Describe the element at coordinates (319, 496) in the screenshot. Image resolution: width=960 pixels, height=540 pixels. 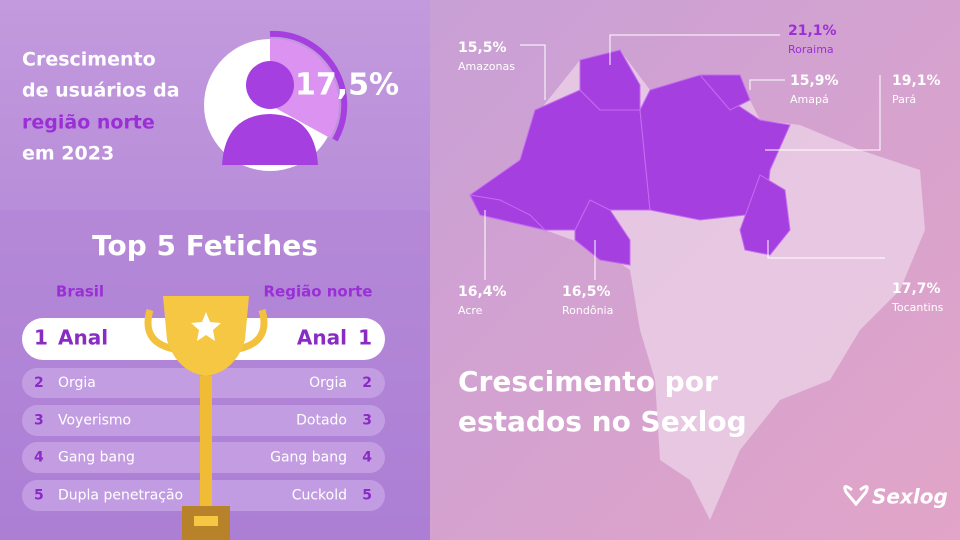
I see `item-norte: Cuckold` at that location.